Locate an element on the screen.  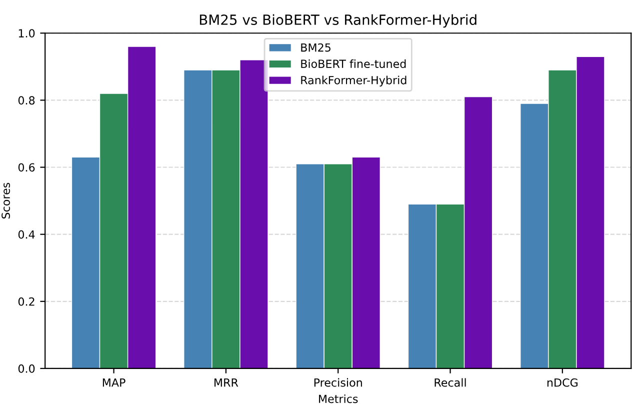
x-tick-label: Precision is located at coordinates (338, 382).